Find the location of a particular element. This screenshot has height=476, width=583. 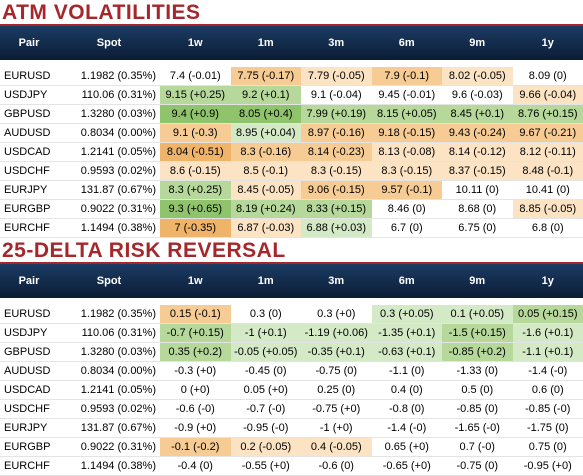

tenor-cell-9m: 8.45 (+0.1) is located at coordinates (477, 114).